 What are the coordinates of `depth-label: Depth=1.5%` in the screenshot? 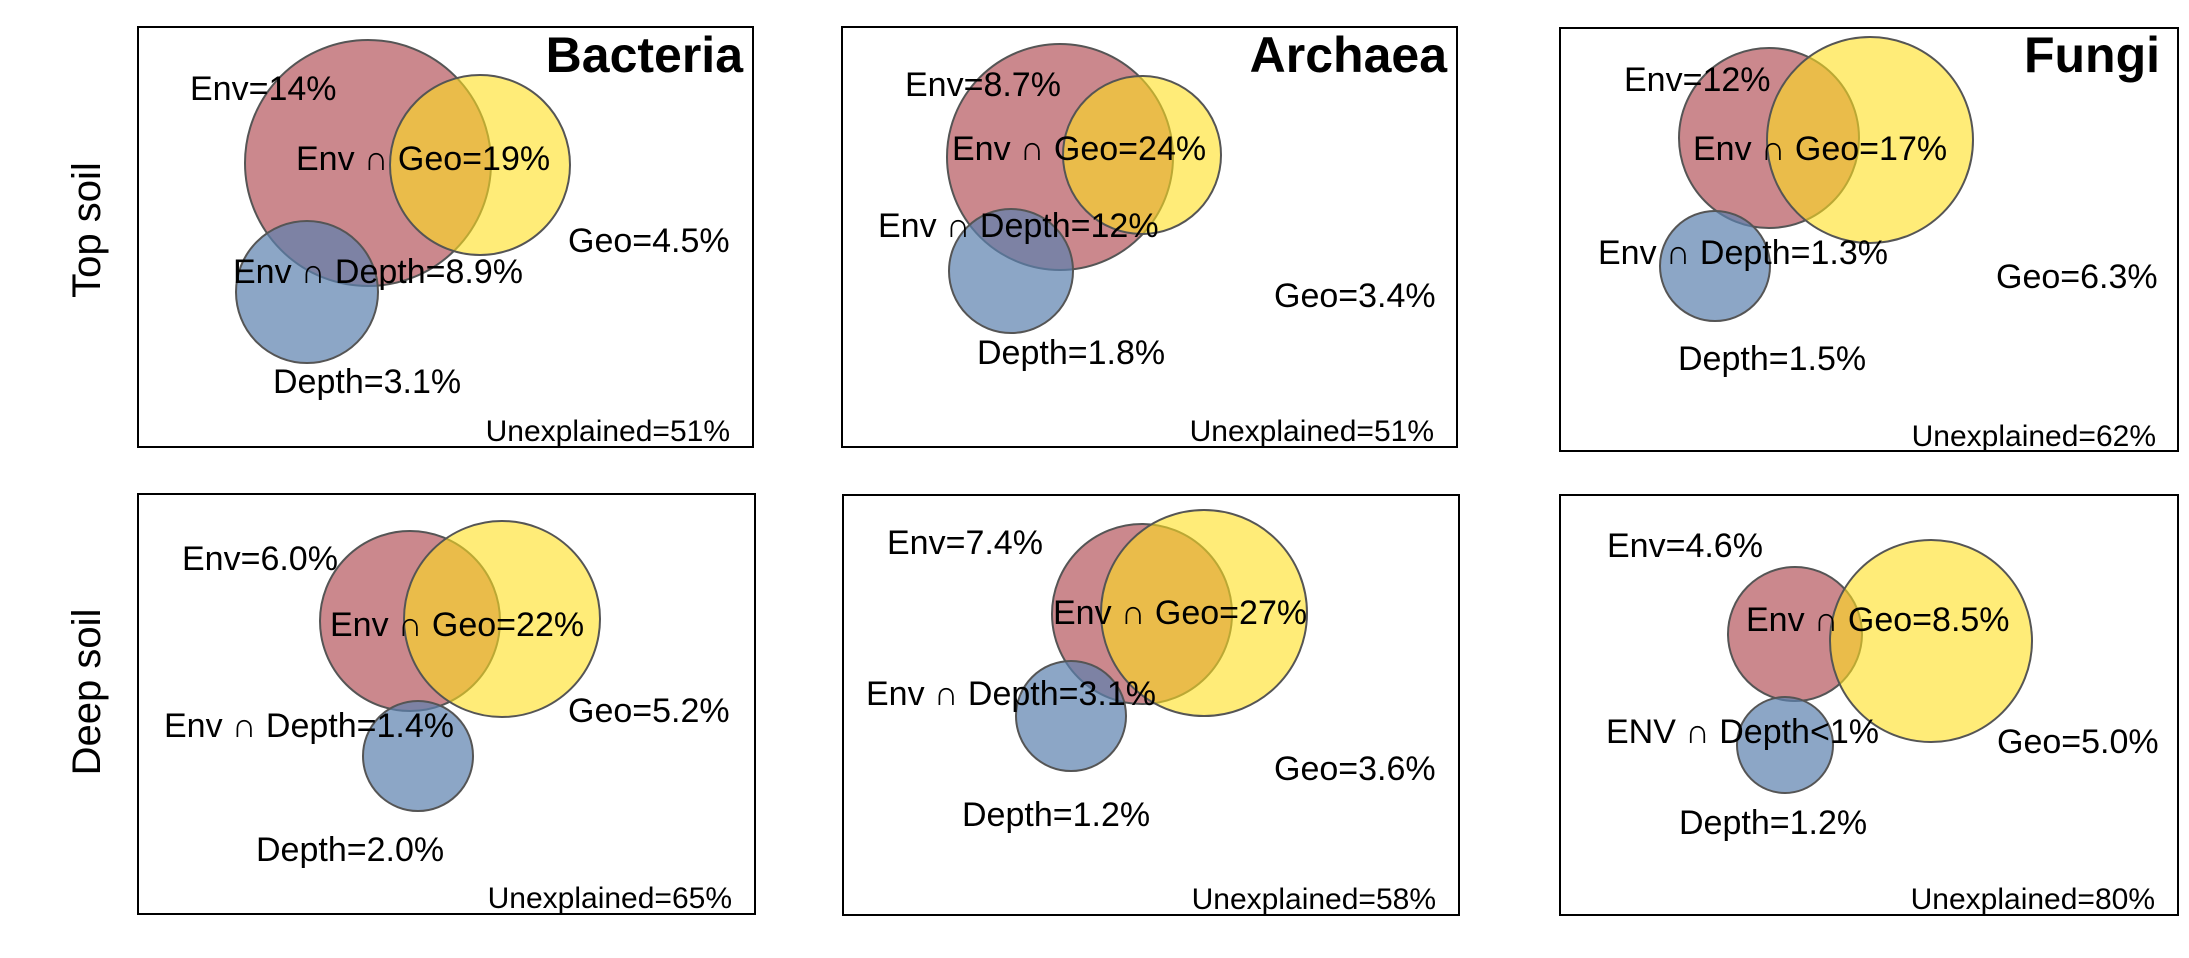 It's located at (1772, 359).